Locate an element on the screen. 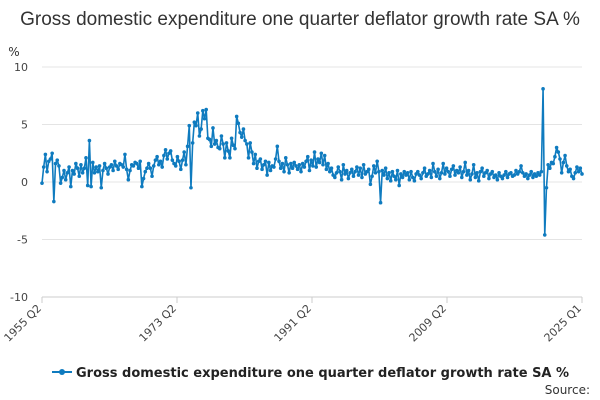  source-label: Source: is located at coordinates (567, 390).